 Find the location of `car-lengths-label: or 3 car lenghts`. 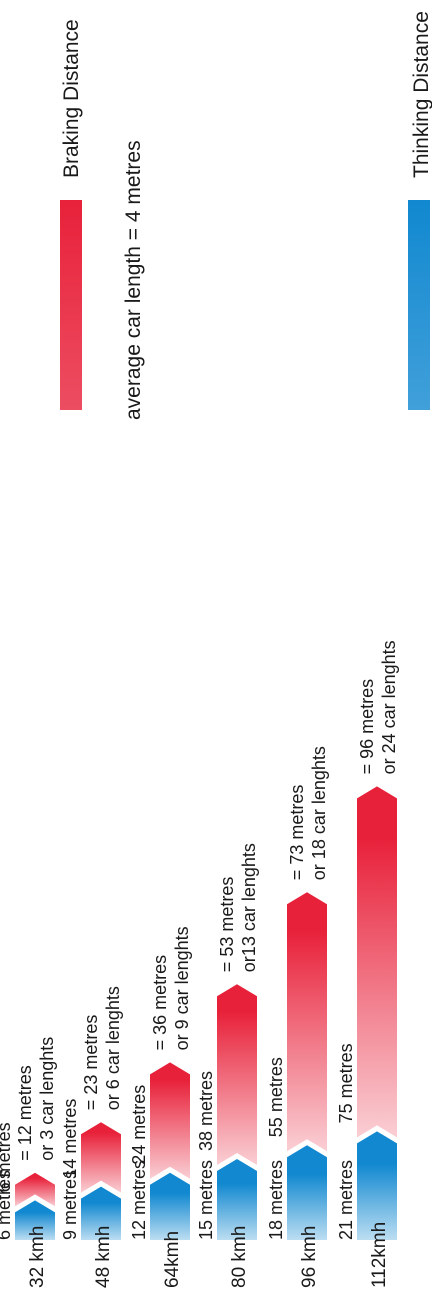

car-lengths-label: or 3 car lenghts is located at coordinates (47, 1099).